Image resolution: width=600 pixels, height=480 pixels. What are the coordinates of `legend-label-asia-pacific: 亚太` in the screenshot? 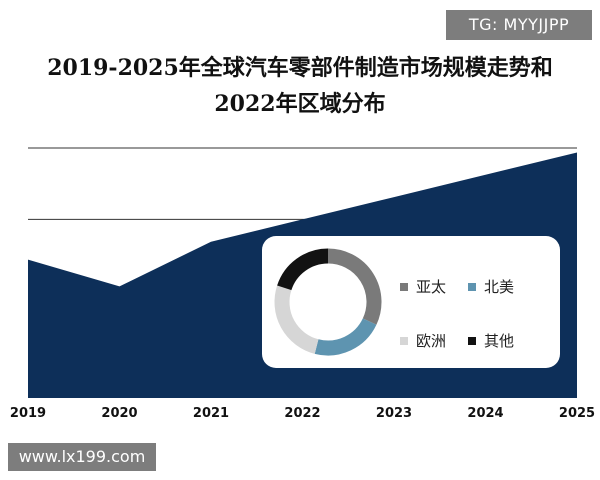 It's located at (431, 287).